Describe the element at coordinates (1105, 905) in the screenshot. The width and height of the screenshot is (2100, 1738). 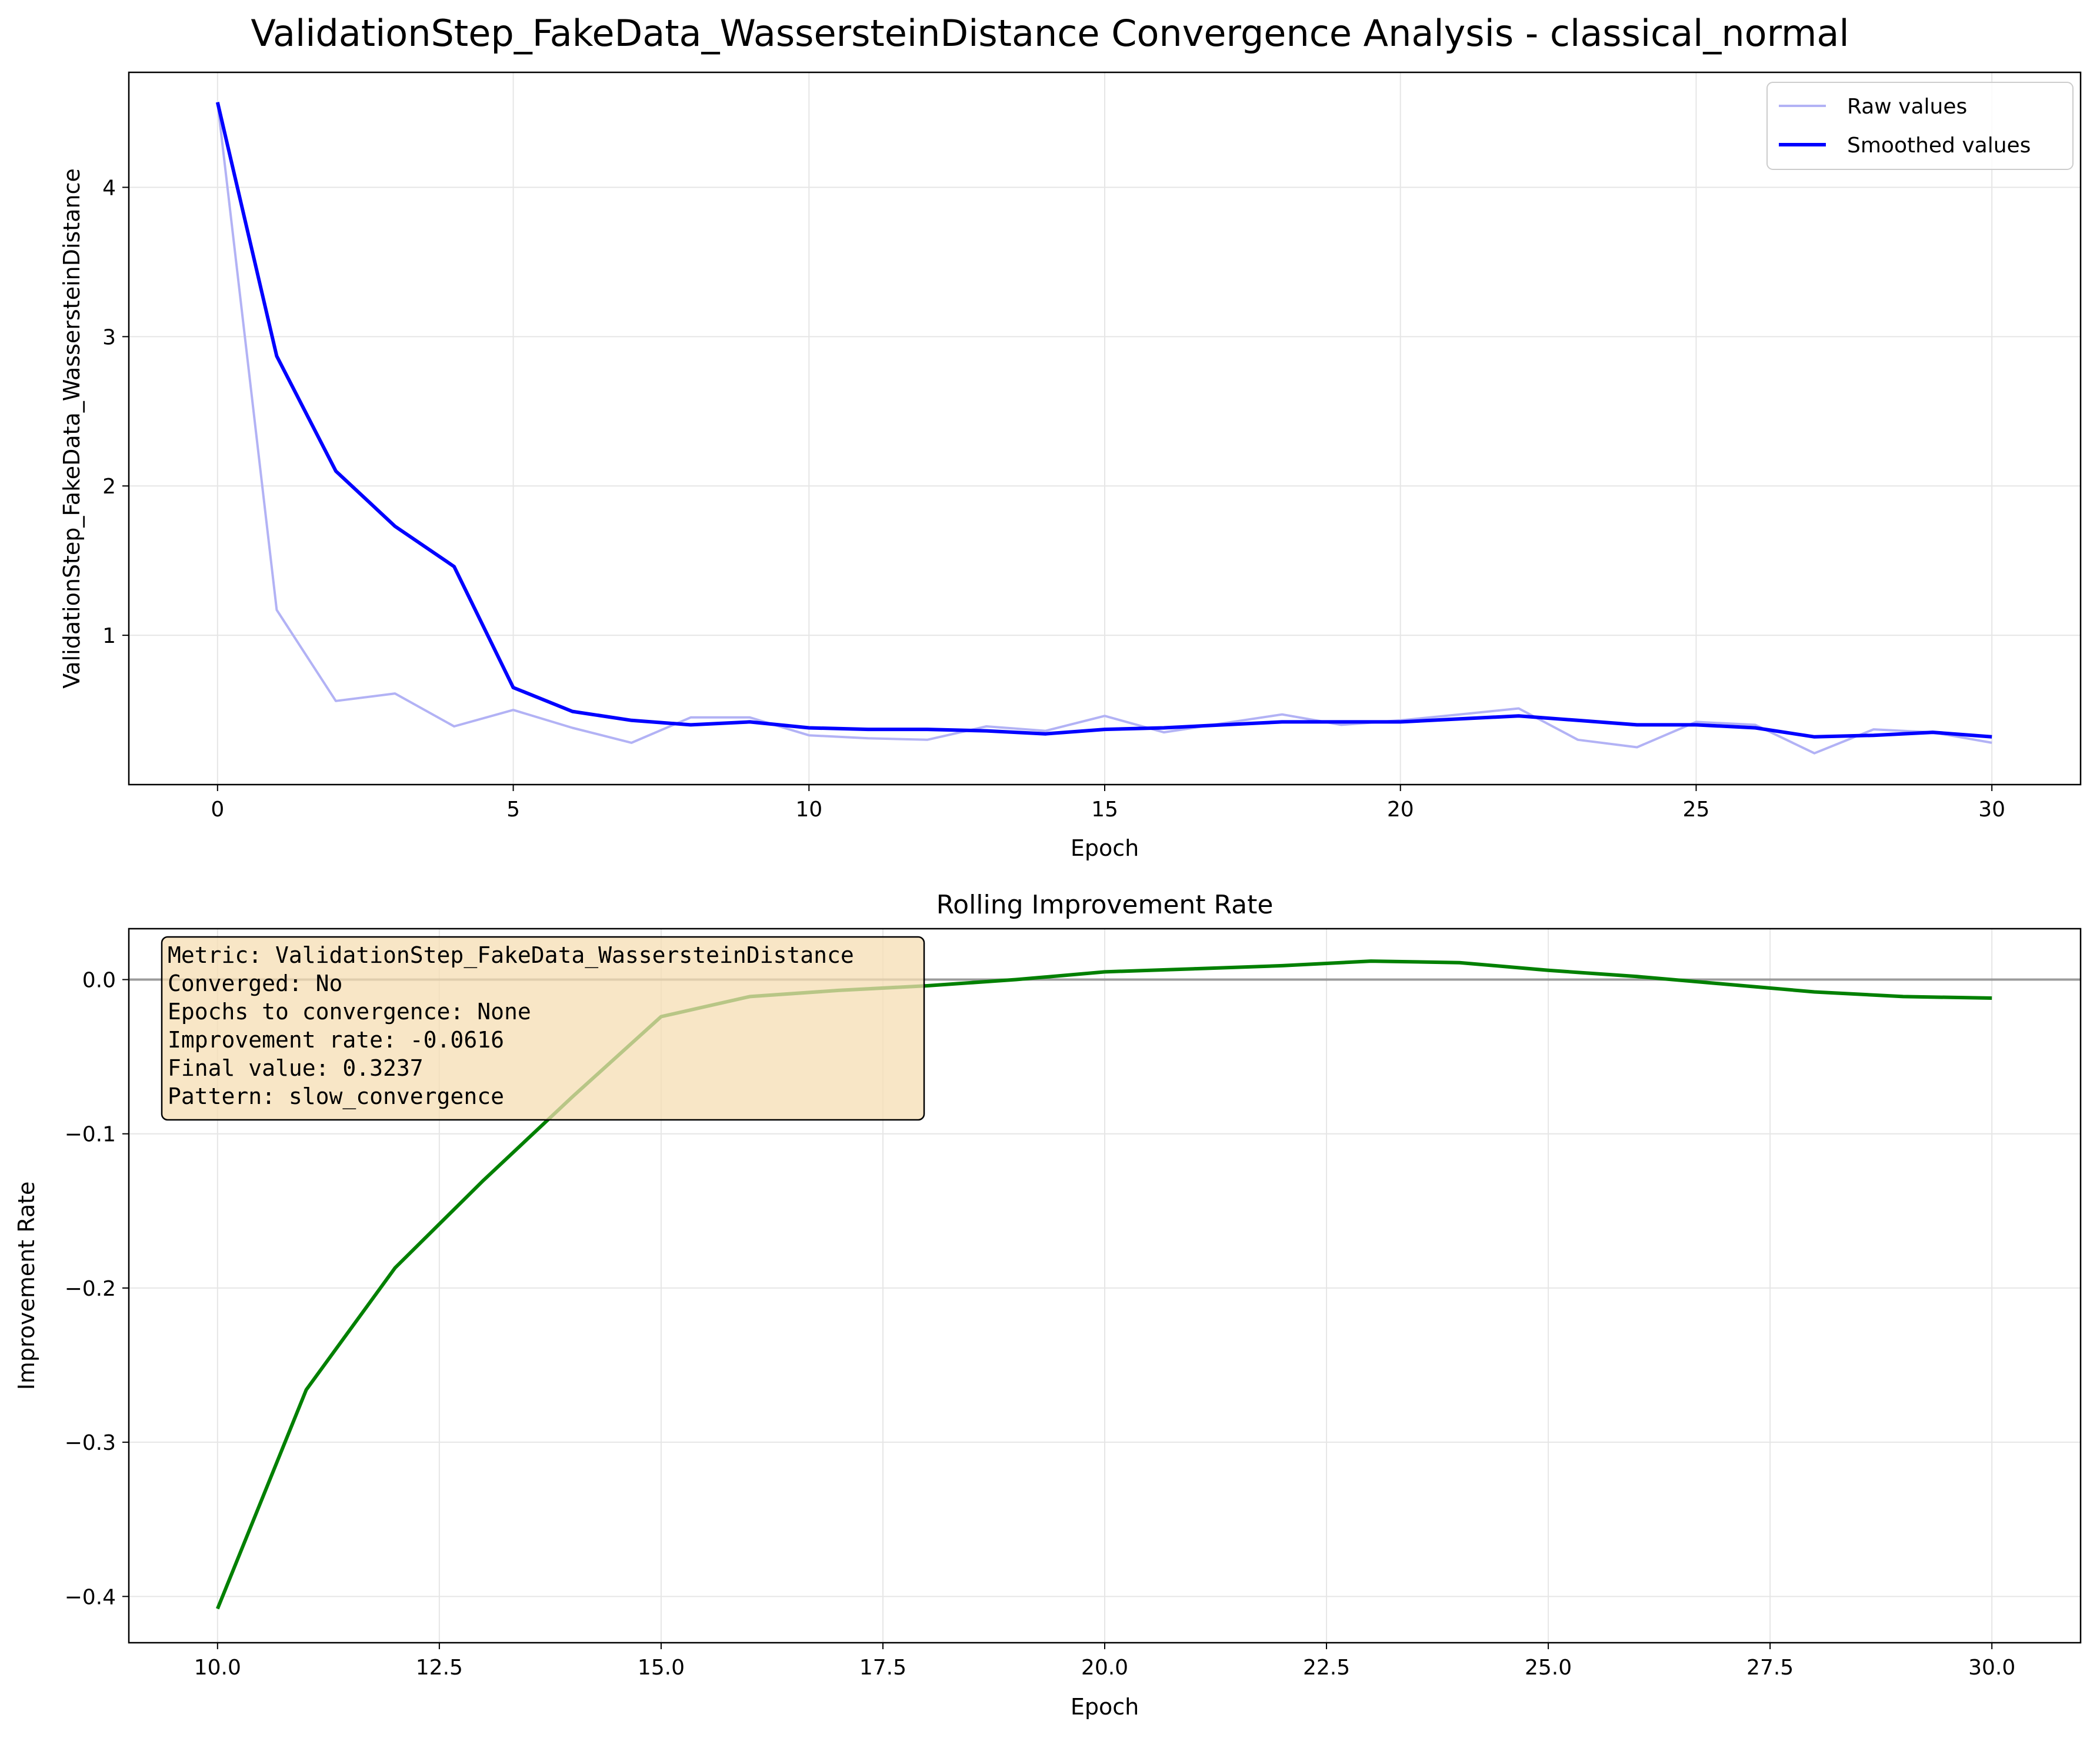
I see `subplot-title: Rolling Improvement Rate` at that location.